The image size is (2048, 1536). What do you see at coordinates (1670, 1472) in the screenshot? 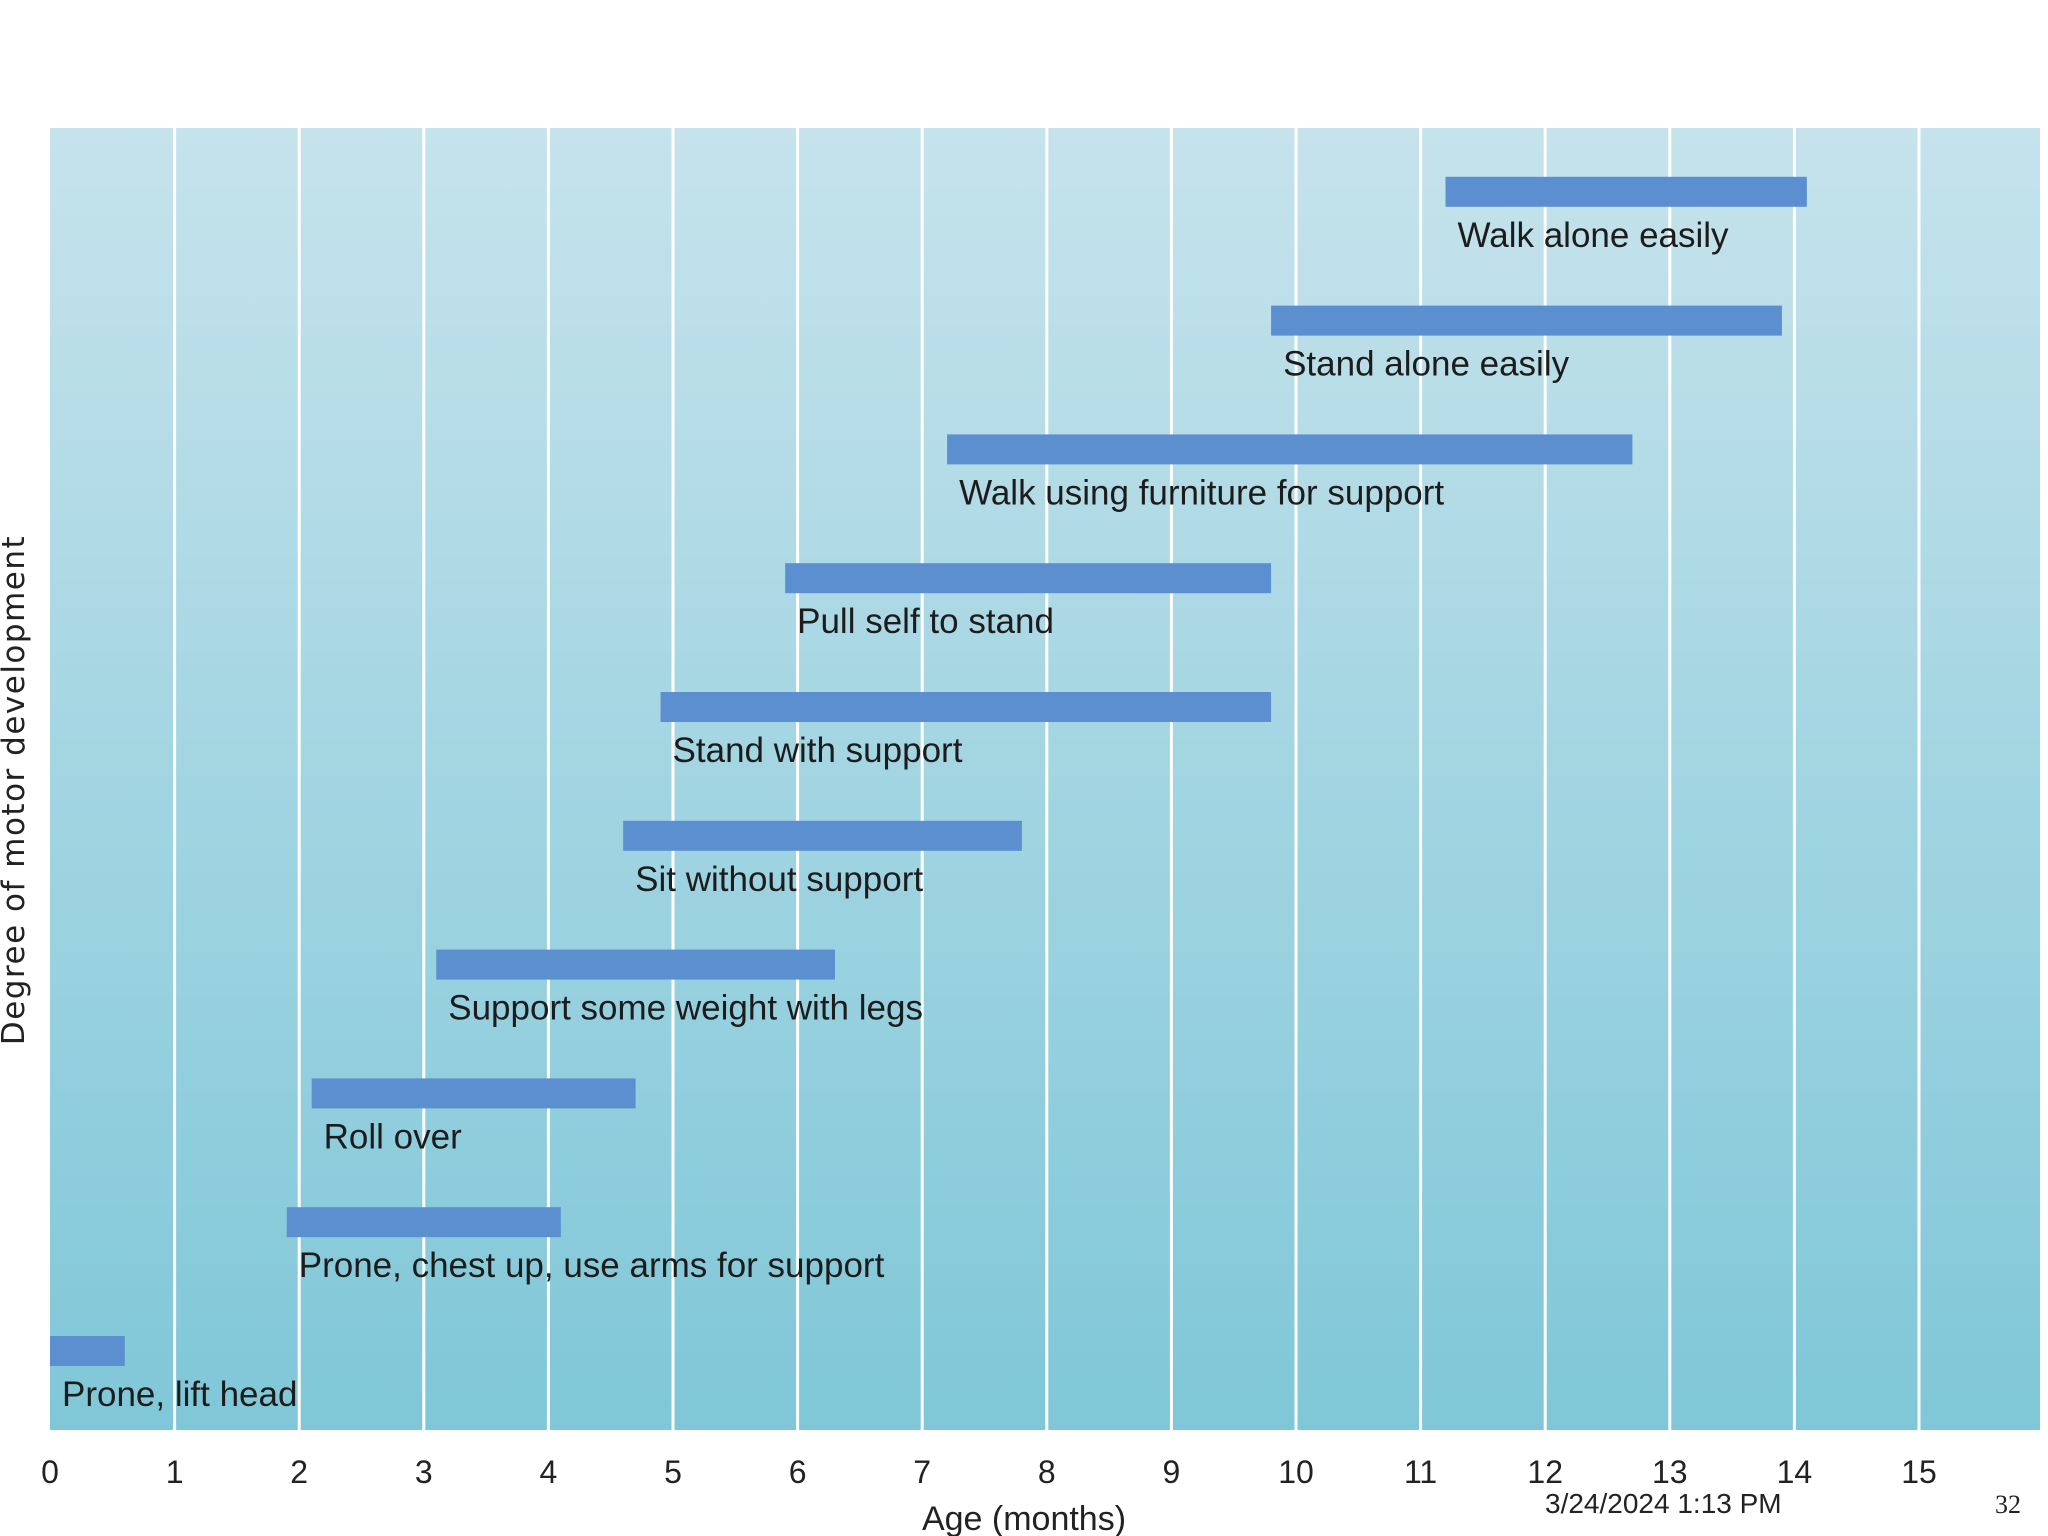
I see `x-tick-label: 13` at bounding box center [1670, 1472].